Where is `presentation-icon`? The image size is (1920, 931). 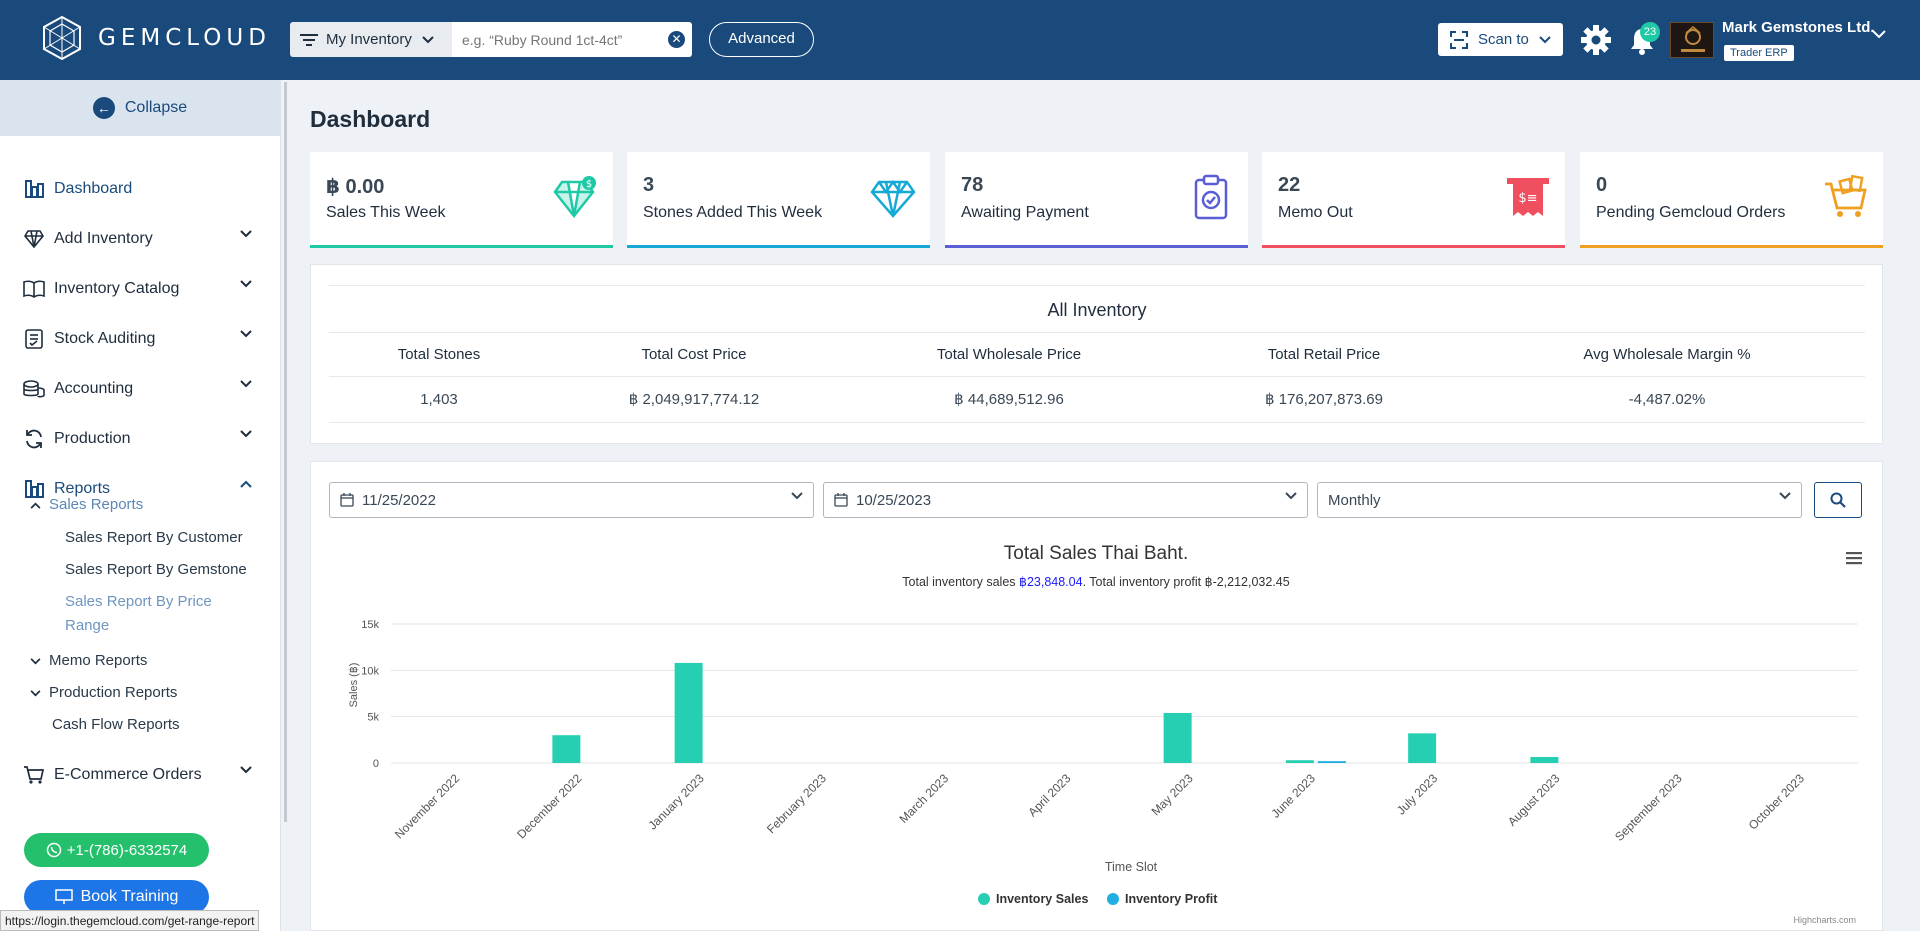 presentation-icon is located at coordinates (63, 896).